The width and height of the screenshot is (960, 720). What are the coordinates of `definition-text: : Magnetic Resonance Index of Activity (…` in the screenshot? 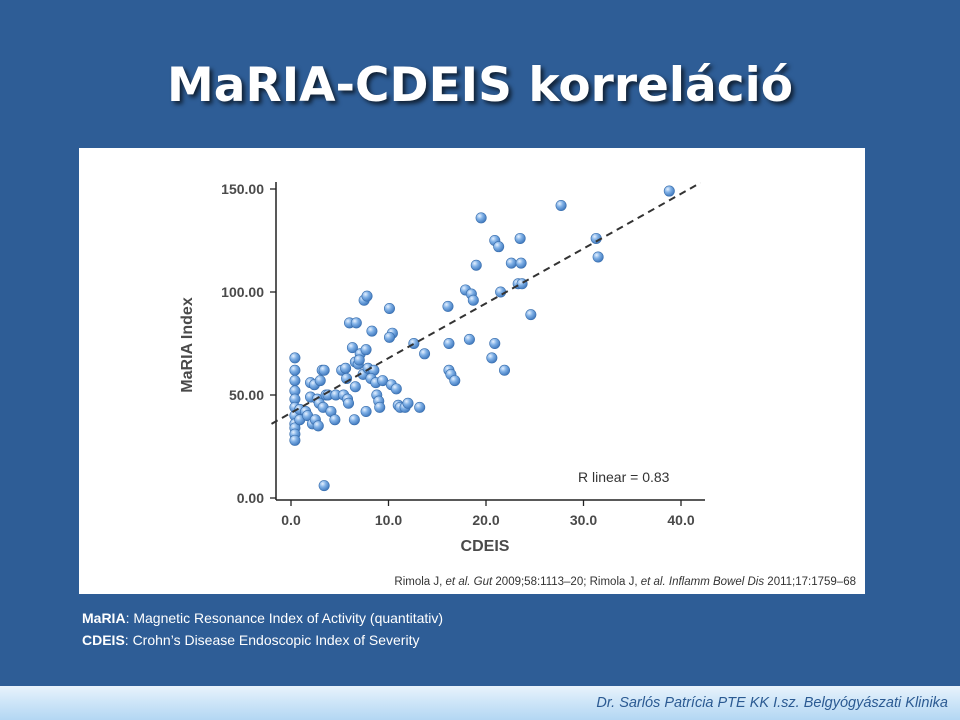 It's located at (284, 618).